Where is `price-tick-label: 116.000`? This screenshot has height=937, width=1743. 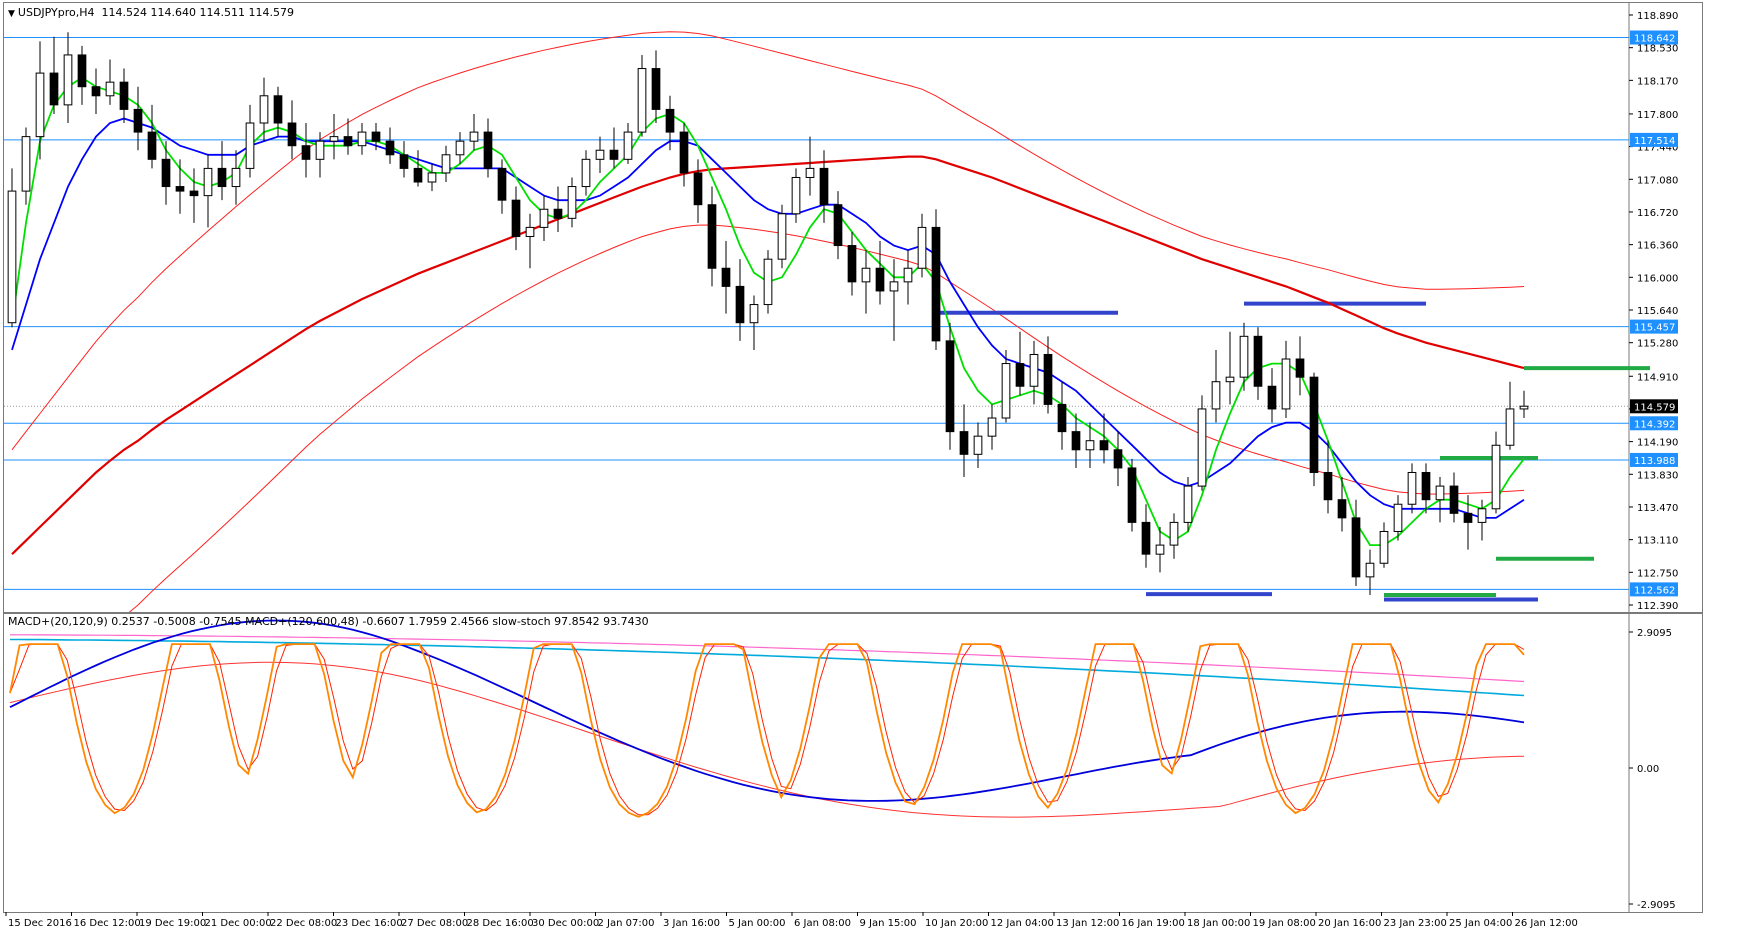 price-tick-label: 116.000 is located at coordinates (1657, 278).